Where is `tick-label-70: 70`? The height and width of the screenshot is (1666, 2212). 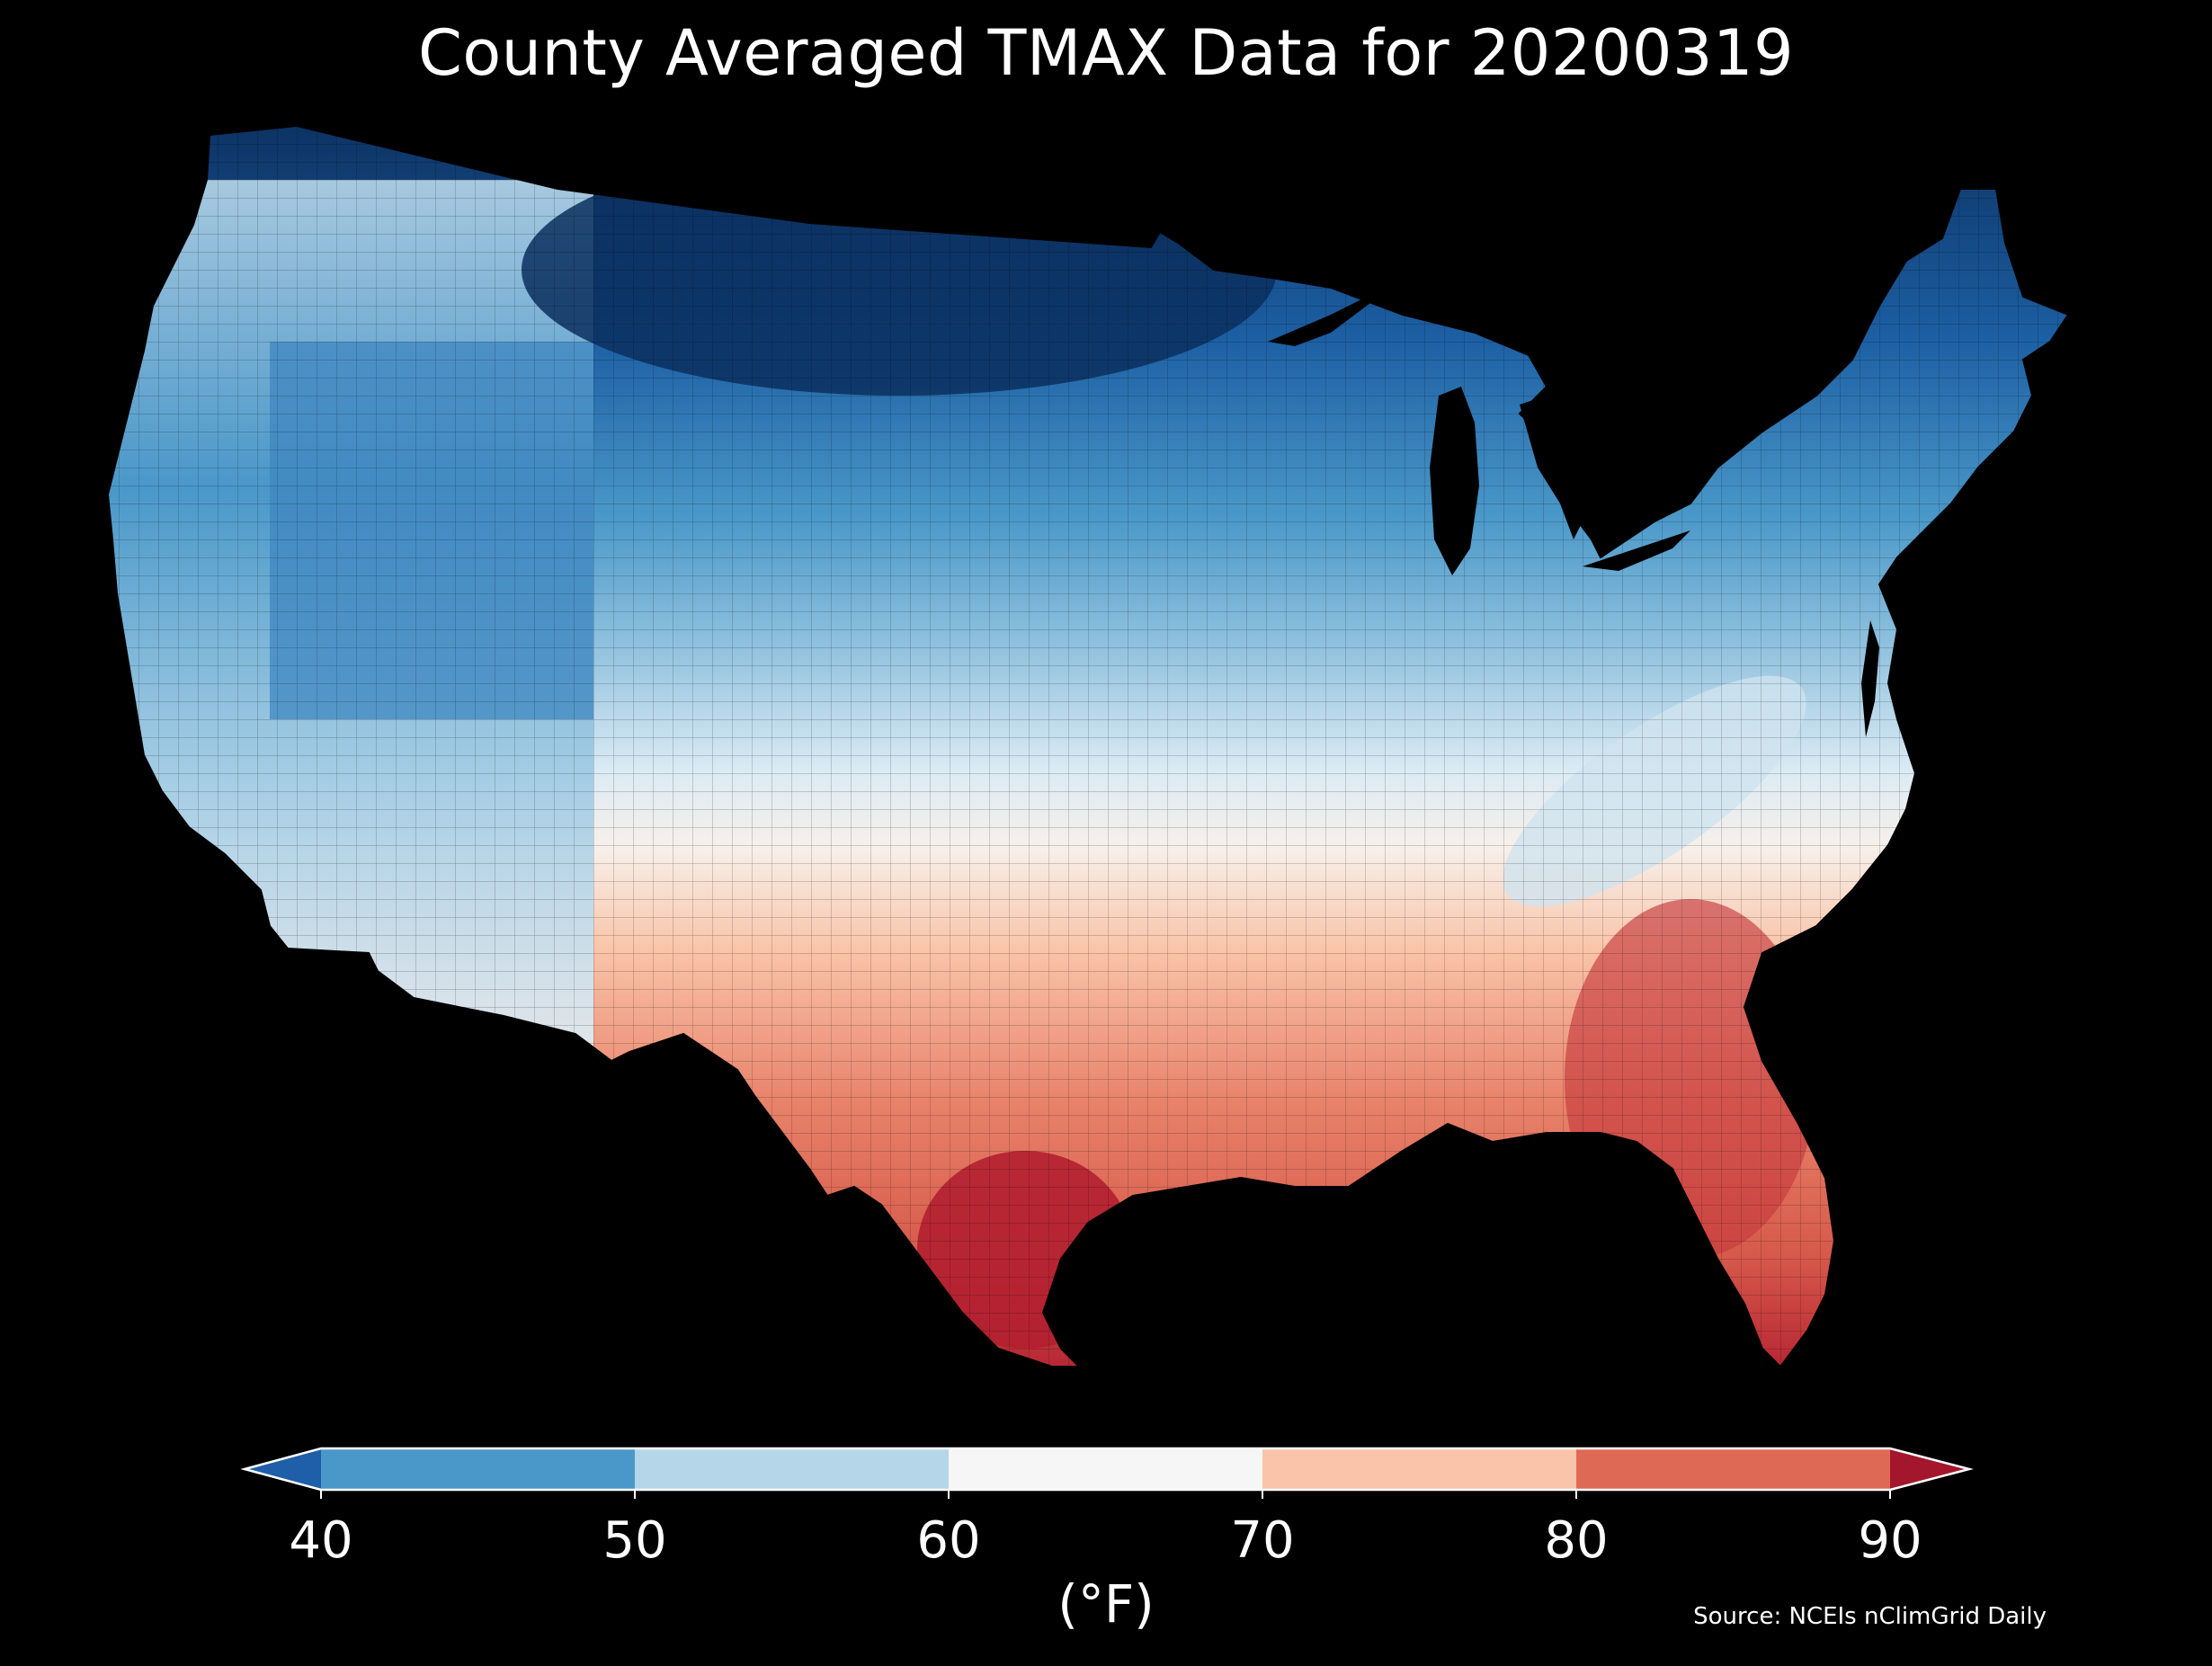
tick-label-70: 70 is located at coordinates (1262, 1540).